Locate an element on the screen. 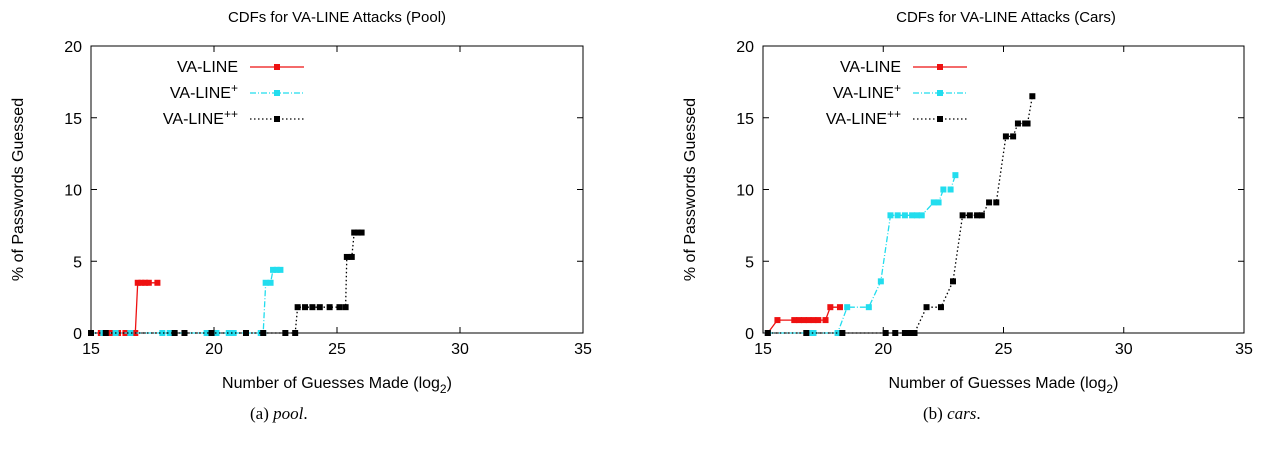  caption-a: (a) pool. is located at coordinates (279, 414).